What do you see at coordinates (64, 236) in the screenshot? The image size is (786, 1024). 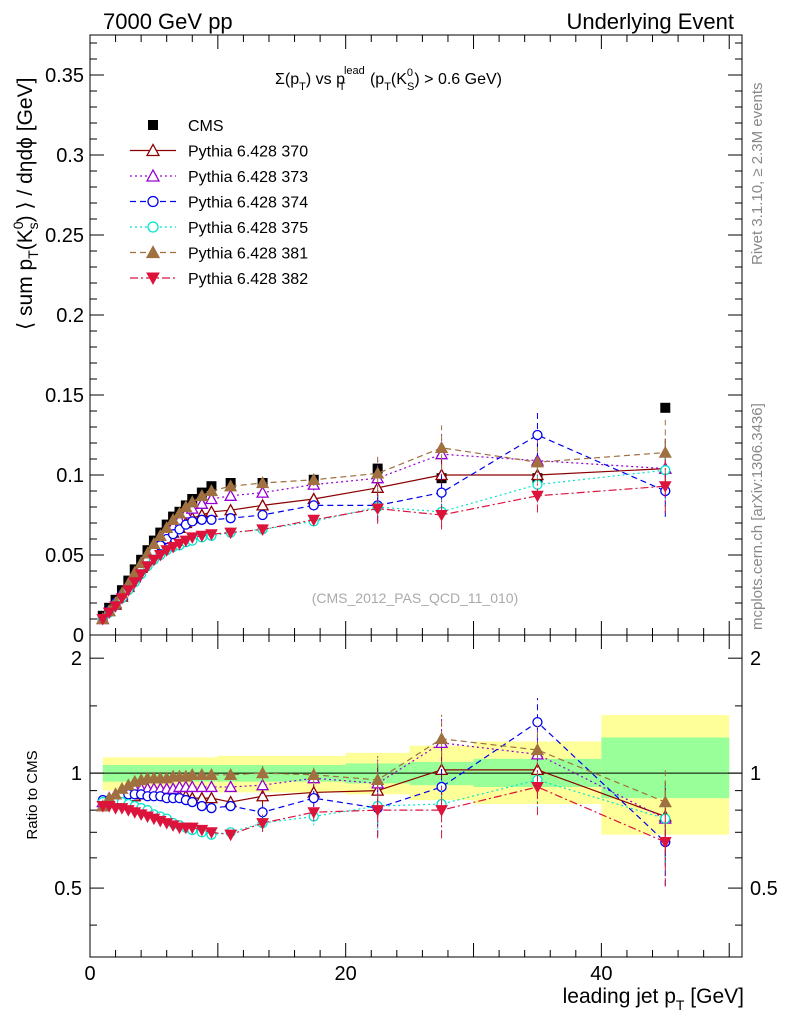 I see `main-y-tick-label: 0.25` at bounding box center [64, 236].